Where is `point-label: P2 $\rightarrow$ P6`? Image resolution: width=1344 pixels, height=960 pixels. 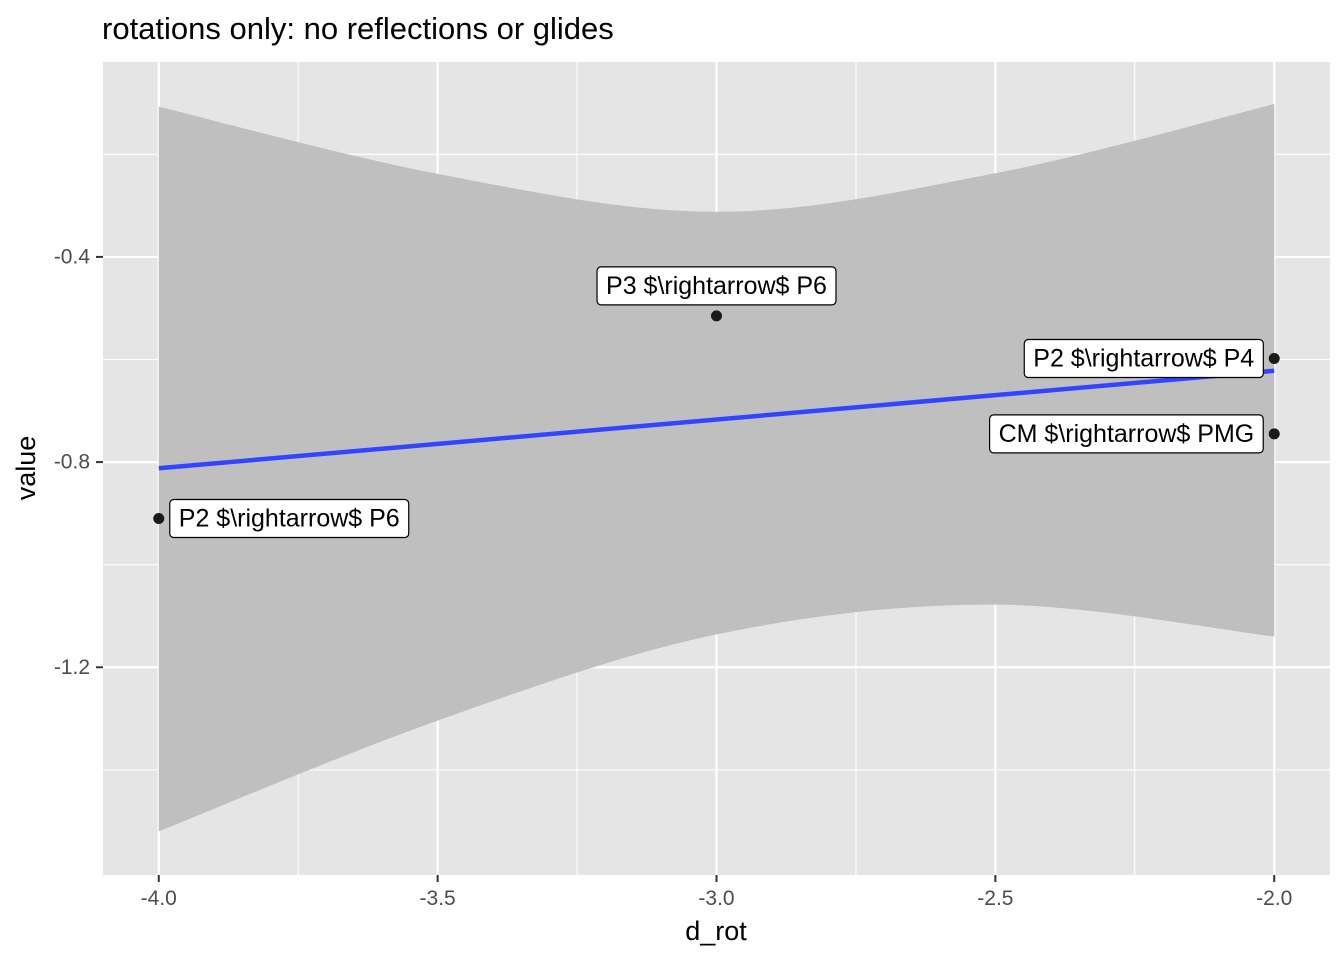 point-label: P2 $\rightarrow$ P6 is located at coordinates (289, 518).